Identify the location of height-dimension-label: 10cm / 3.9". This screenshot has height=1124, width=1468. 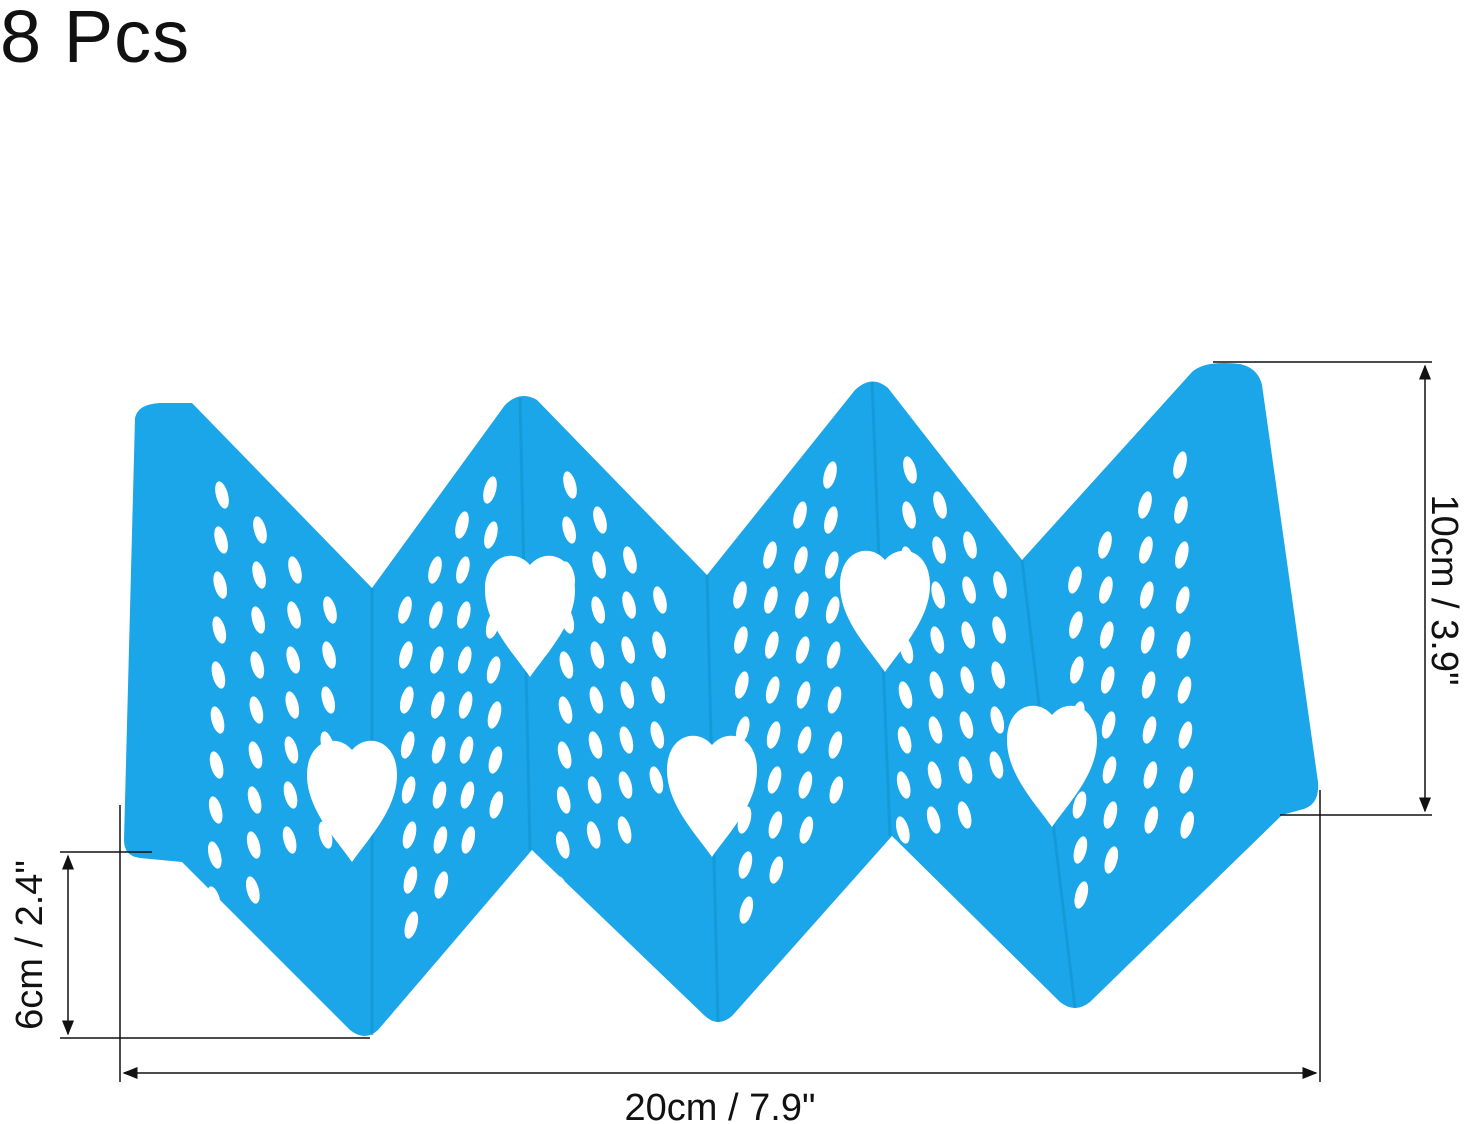
(1444, 590).